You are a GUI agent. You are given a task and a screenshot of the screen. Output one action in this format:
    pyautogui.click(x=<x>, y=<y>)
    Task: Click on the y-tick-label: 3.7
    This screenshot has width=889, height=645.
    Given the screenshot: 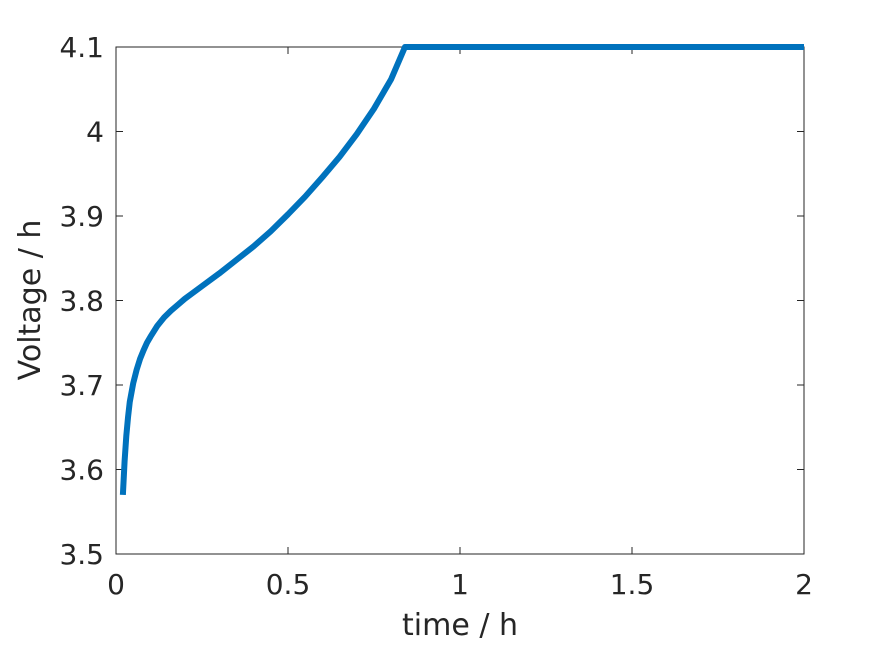 What is the action you would take?
    pyautogui.click(x=81, y=385)
    